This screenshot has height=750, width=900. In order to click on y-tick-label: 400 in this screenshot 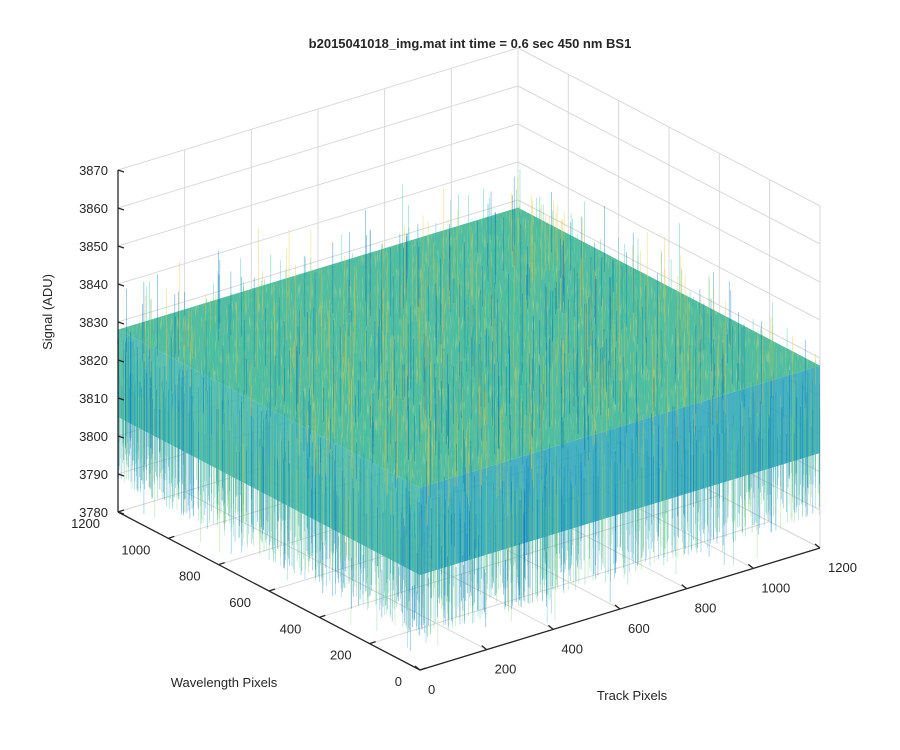, I will do `click(291, 628)`.